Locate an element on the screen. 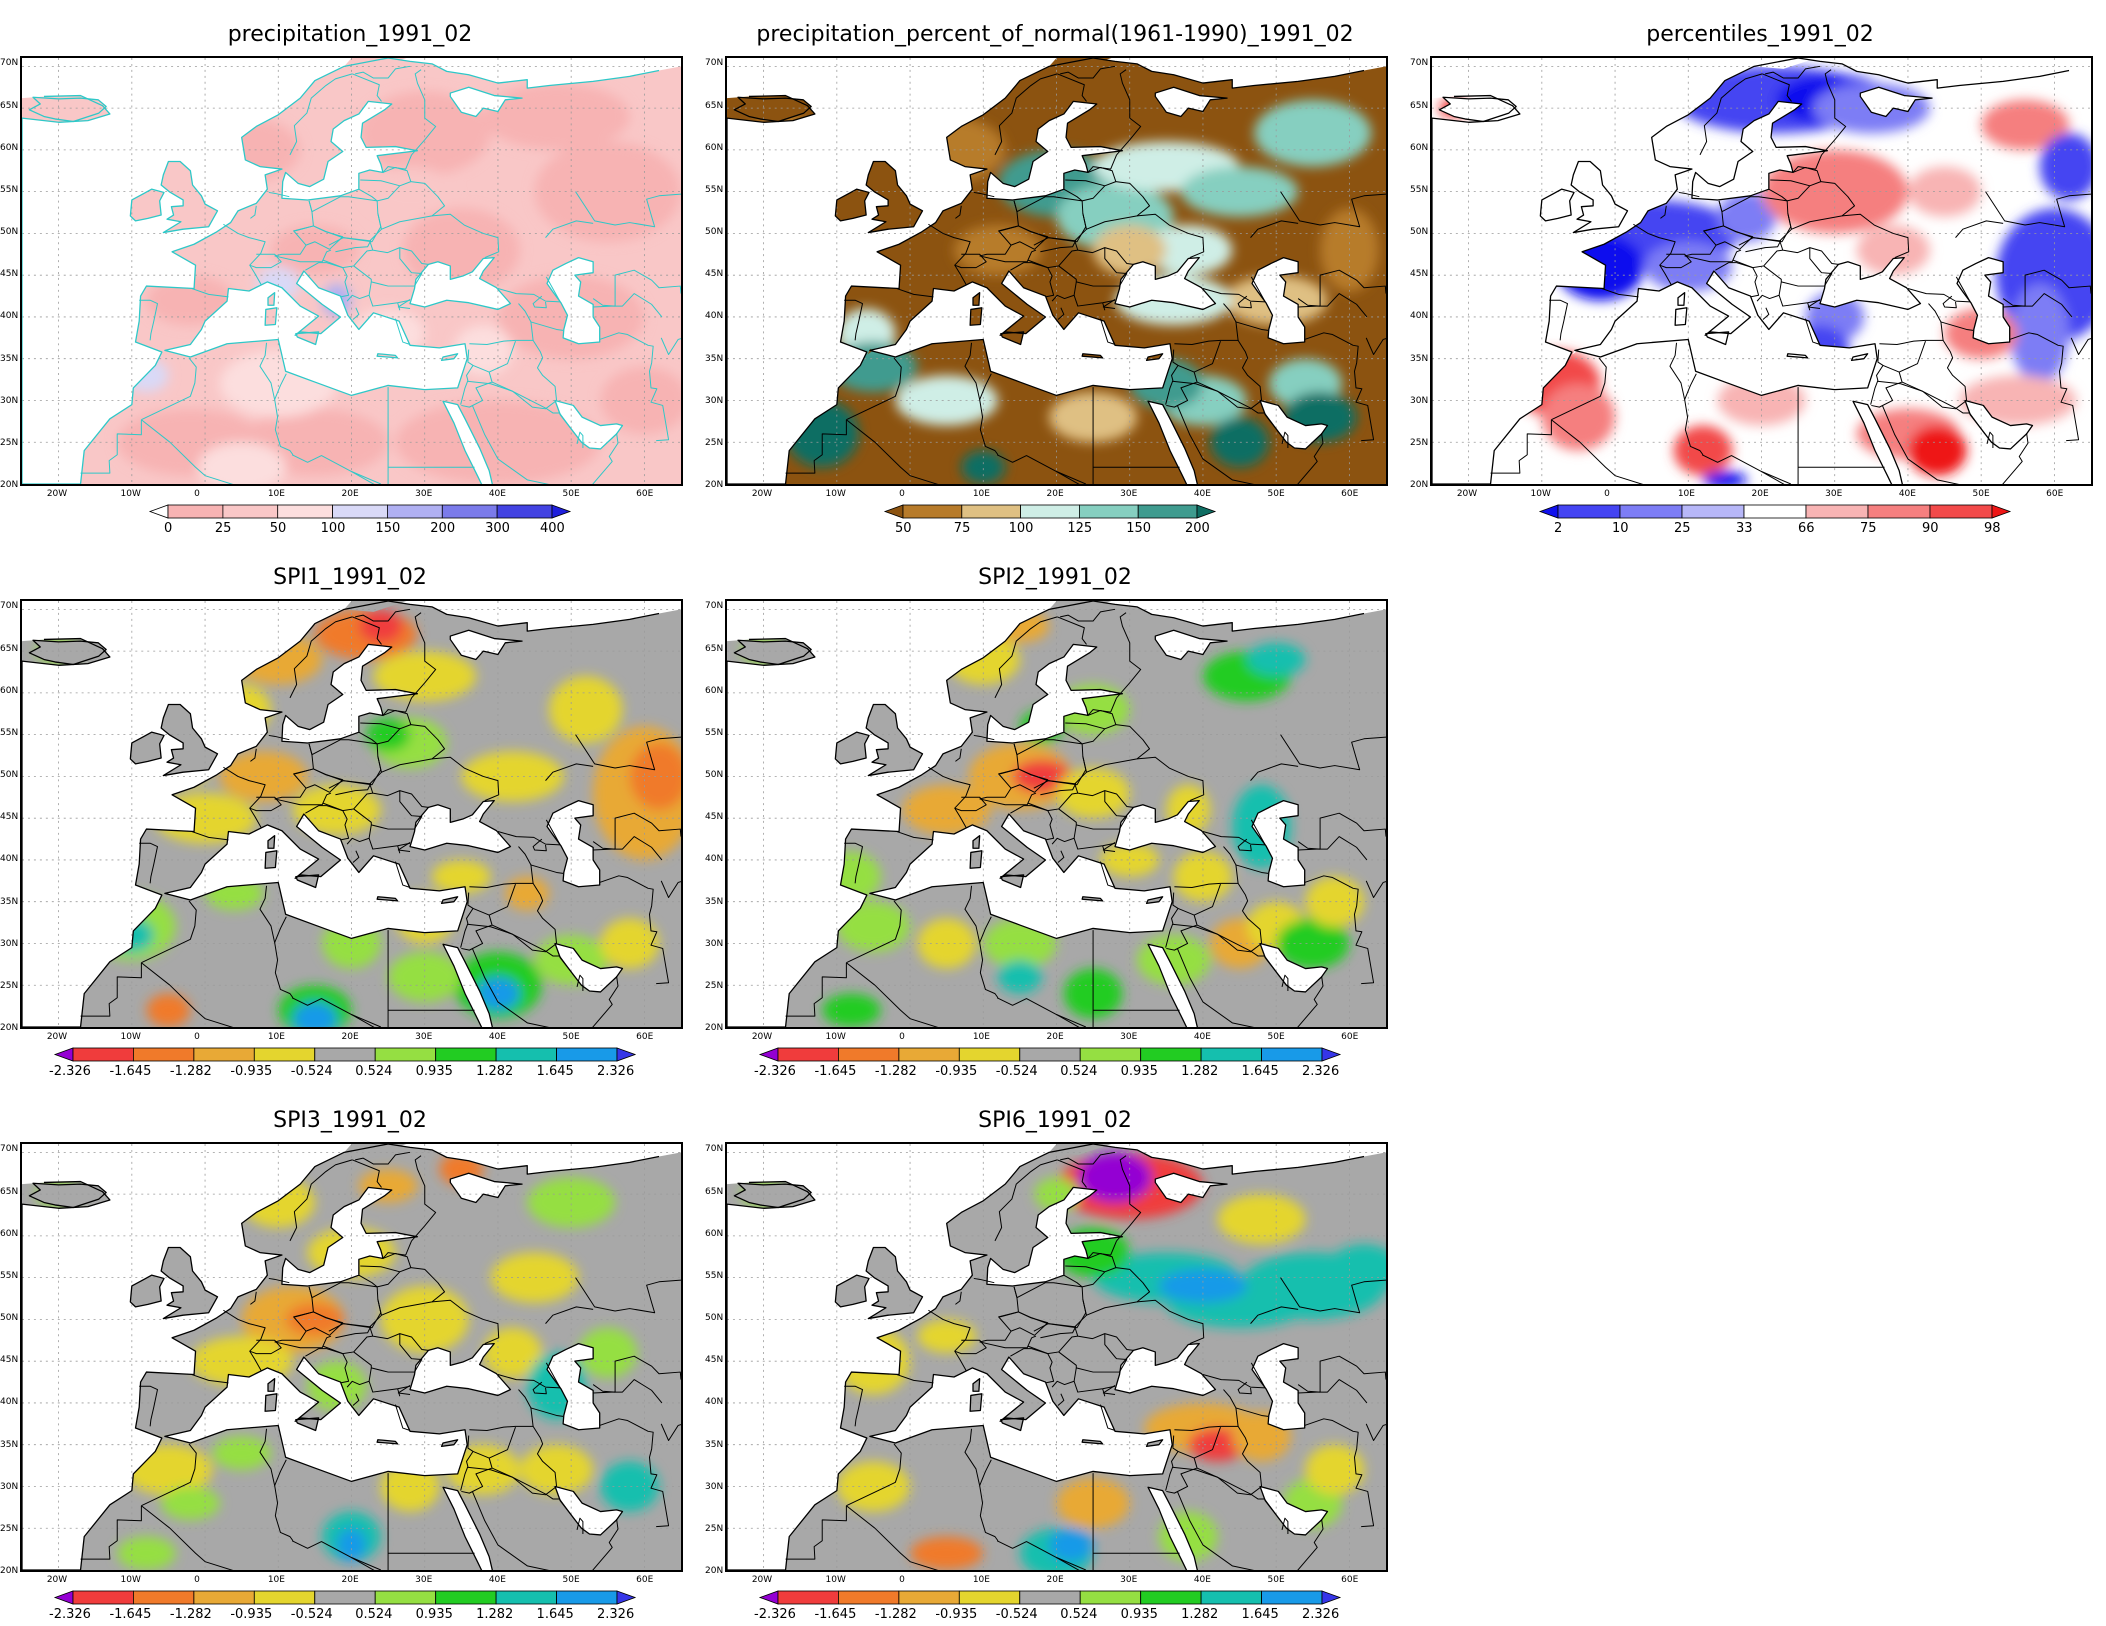 This screenshot has height=1626, width=2106. colorbar-label: -0.935 is located at coordinates (251, 1071).